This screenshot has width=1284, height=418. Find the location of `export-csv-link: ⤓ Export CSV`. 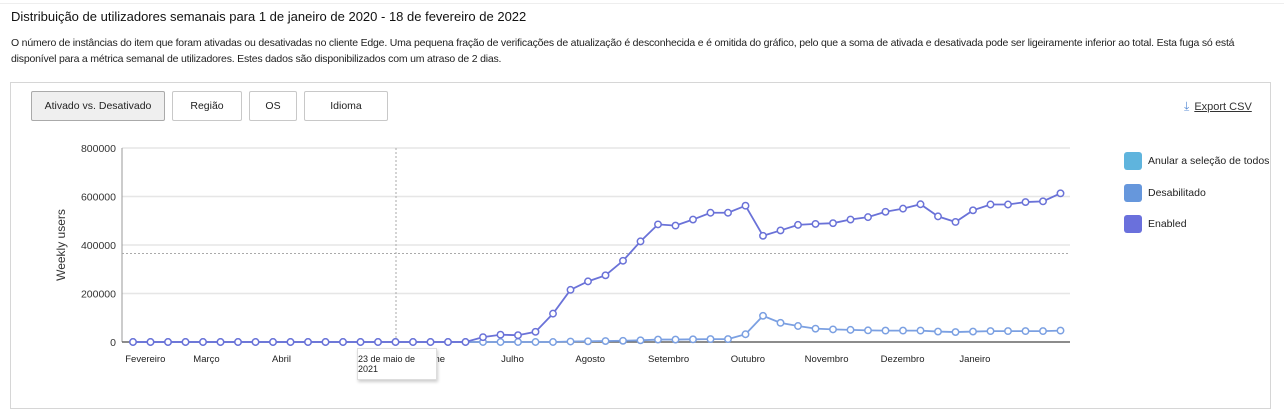

export-csv-link: ⤓ Export CSV is located at coordinates (1218, 106).